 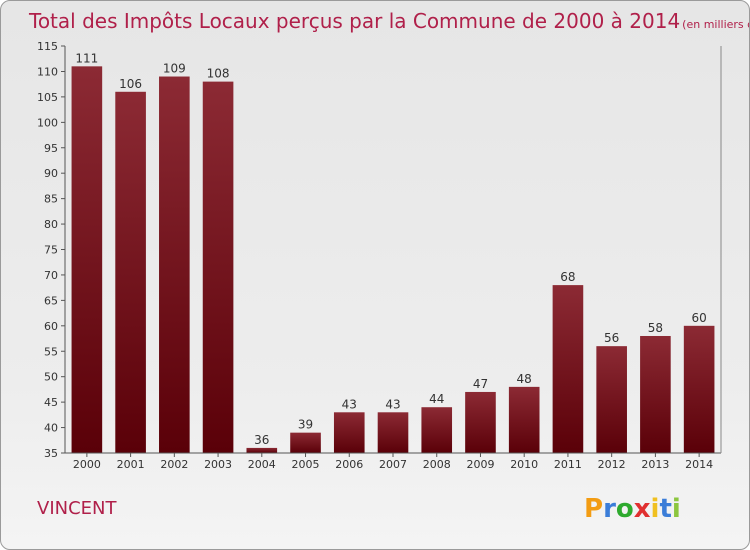 What do you see at coordinates (87, 259) in the screenshot?
I see `bar-2000` at bounding box center [87, 259].